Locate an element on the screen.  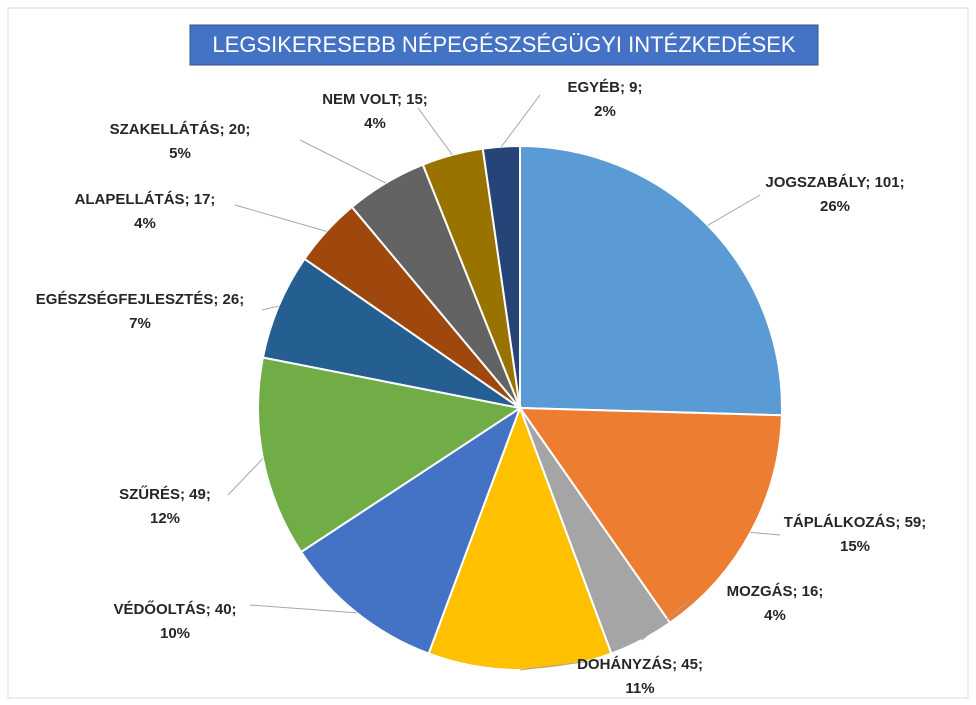
data-label: JOGSZABÁLY; 101; is located at coordinates (834, 182).